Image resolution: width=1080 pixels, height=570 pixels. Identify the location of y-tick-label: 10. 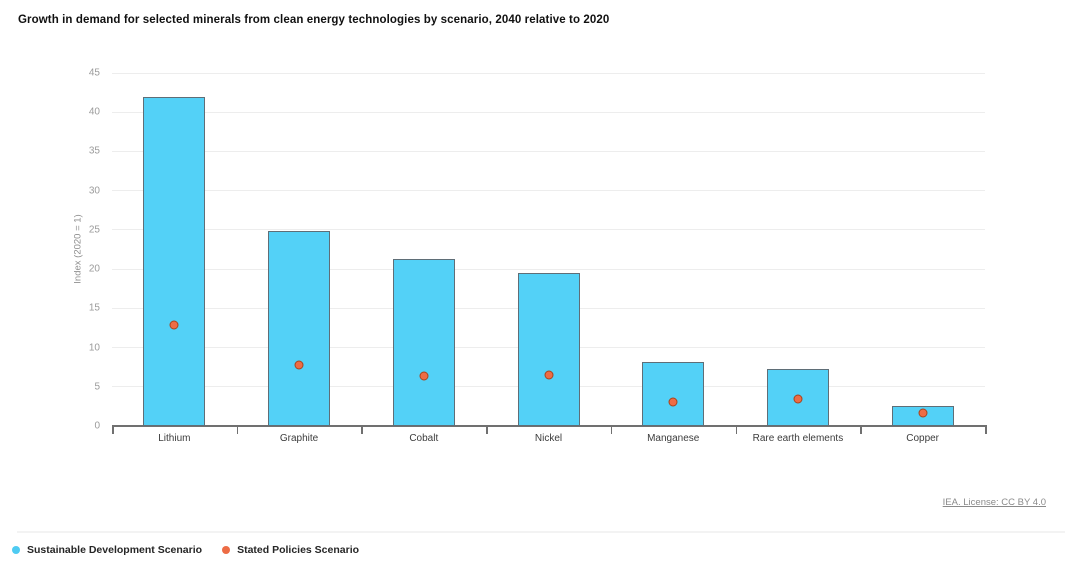
(94, 348).